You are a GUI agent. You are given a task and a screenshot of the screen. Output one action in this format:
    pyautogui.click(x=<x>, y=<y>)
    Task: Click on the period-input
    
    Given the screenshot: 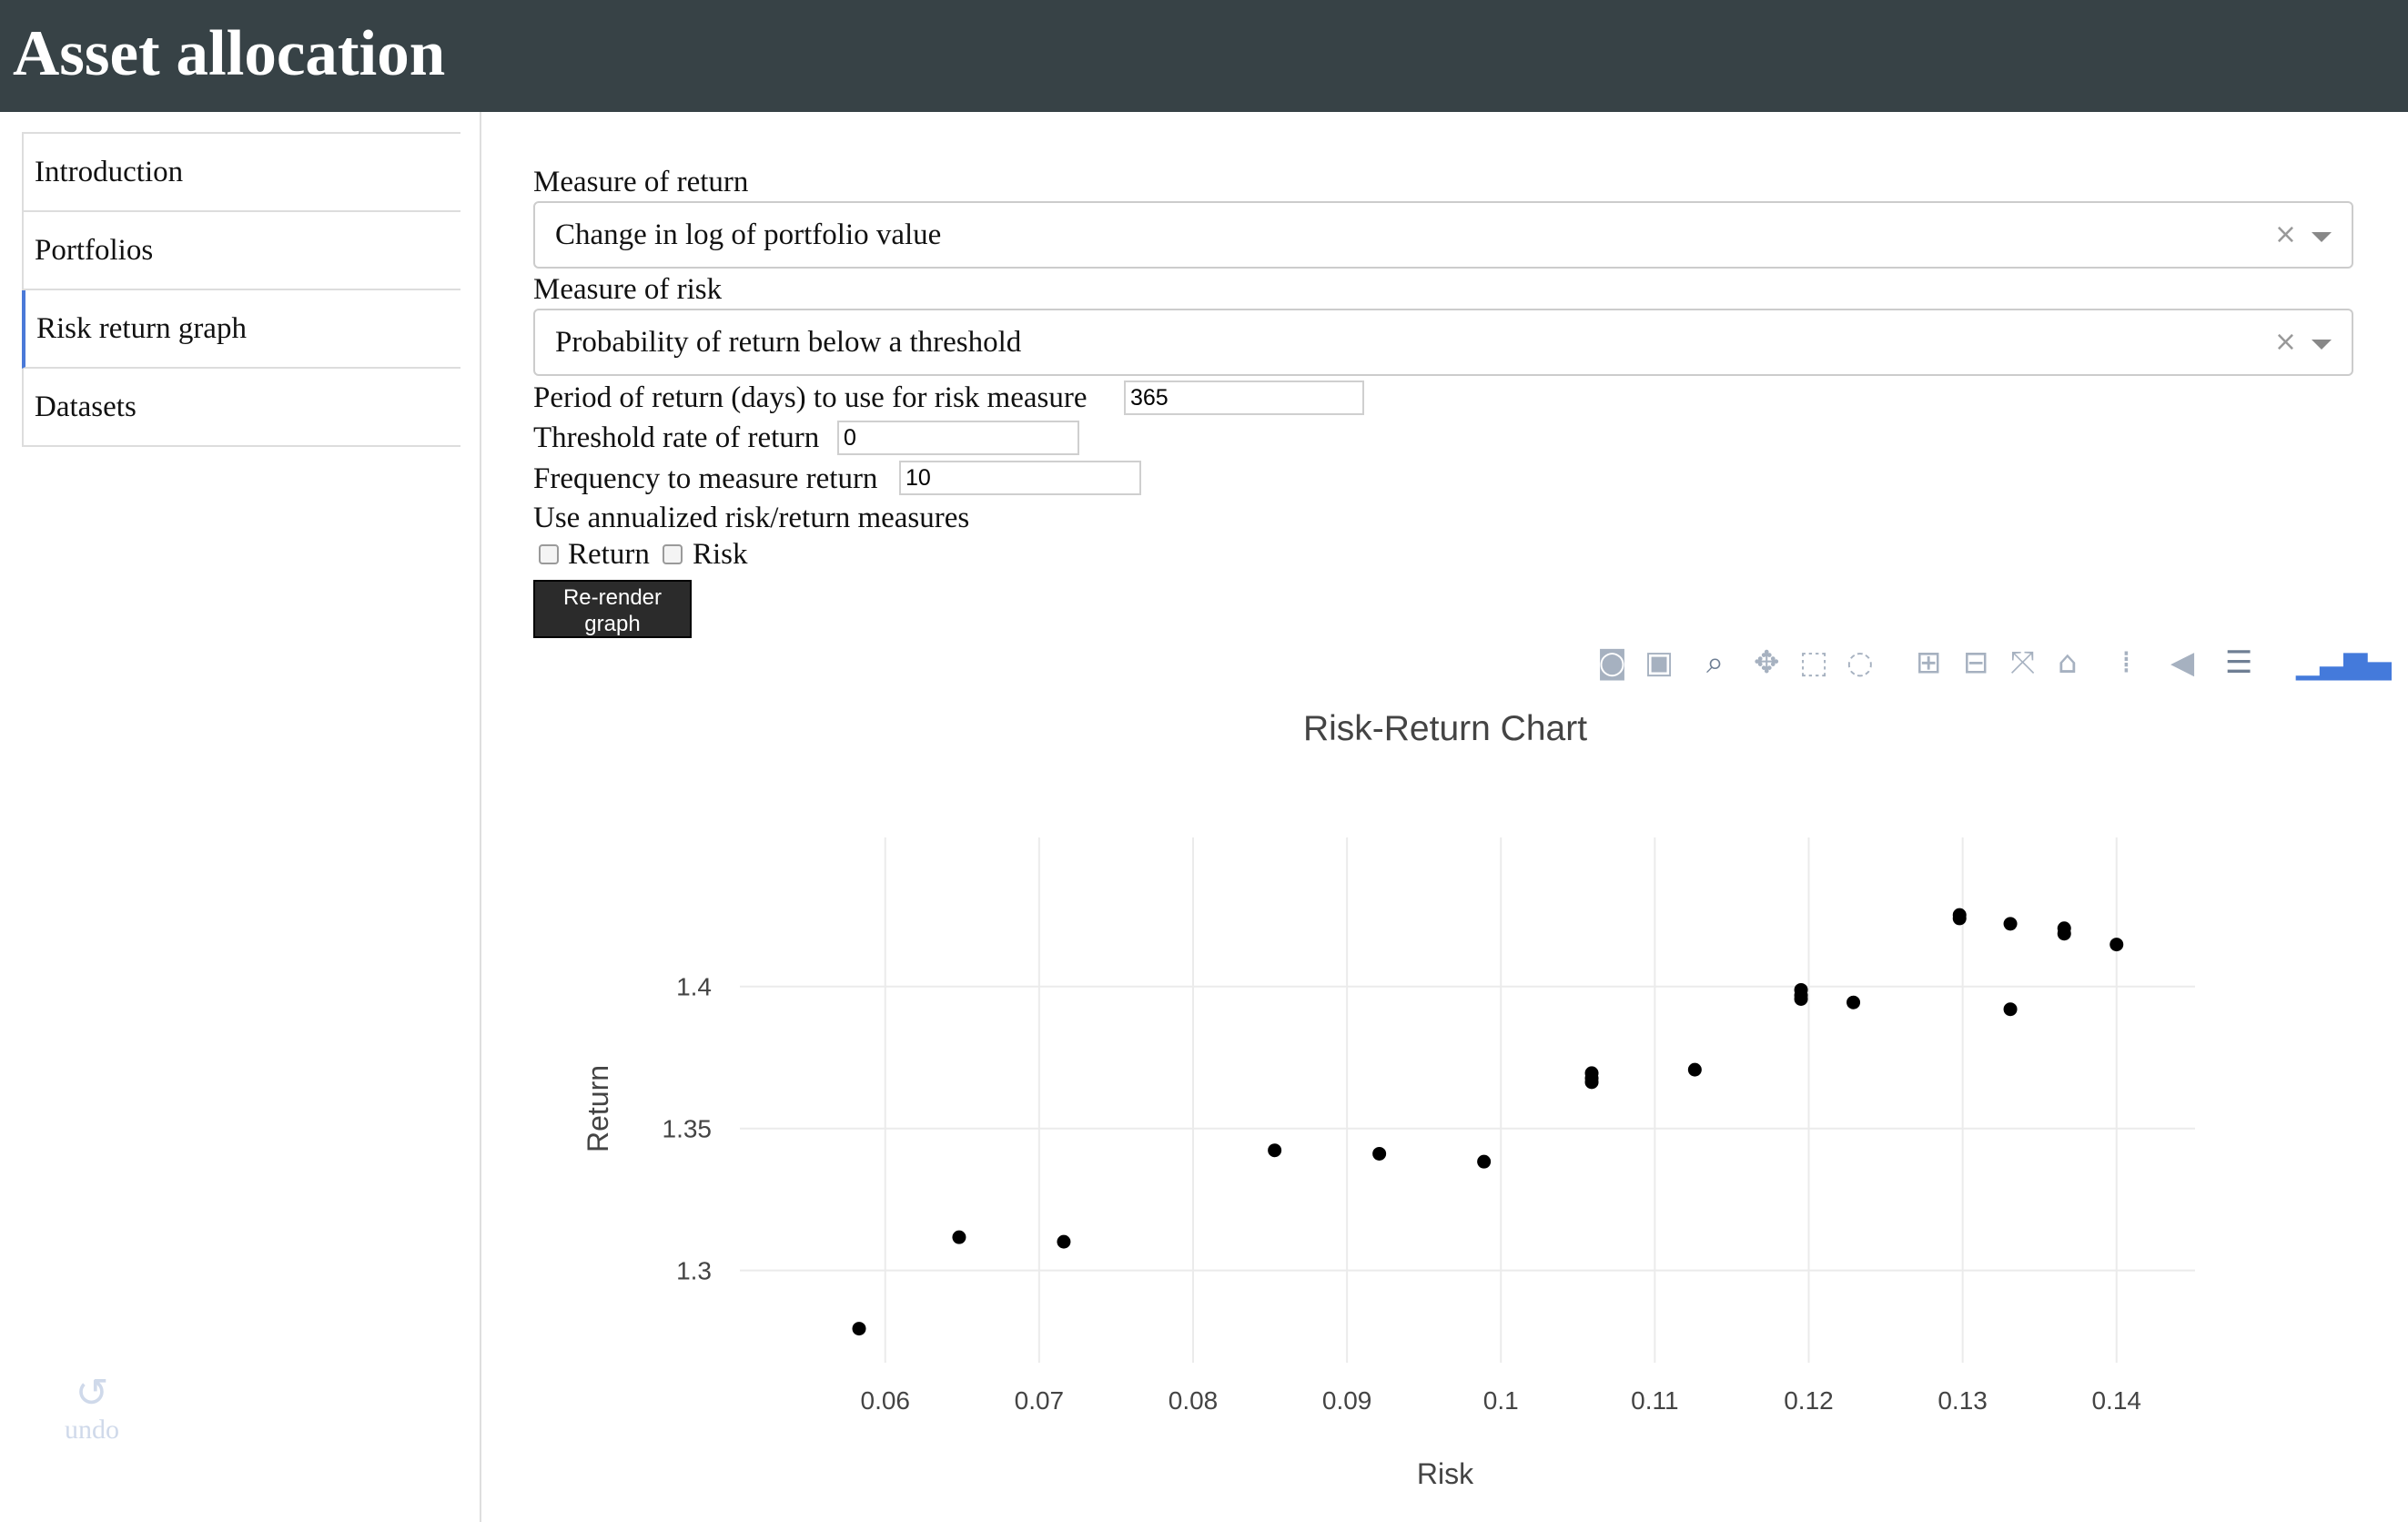 What is the action you would take?
    pyautogui.click(x=1244, y=397)
    